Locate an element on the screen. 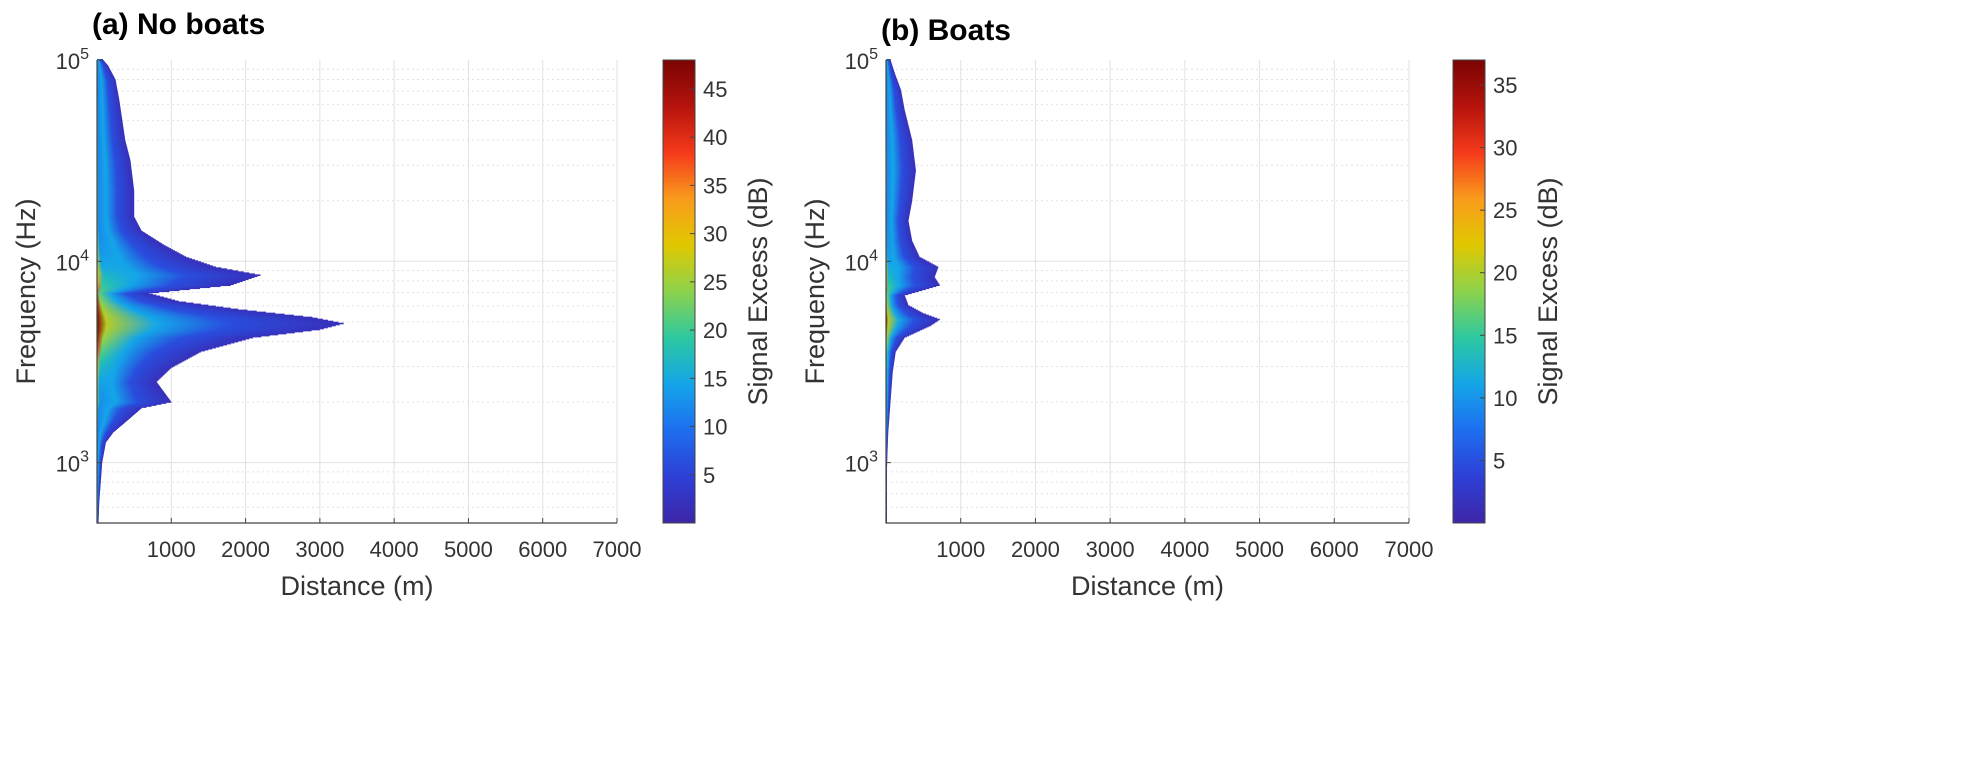 Image resolution: width=1974 pixels, height=763 pixels. x-tick-label: 3000 is located at coordinates (319, 549).